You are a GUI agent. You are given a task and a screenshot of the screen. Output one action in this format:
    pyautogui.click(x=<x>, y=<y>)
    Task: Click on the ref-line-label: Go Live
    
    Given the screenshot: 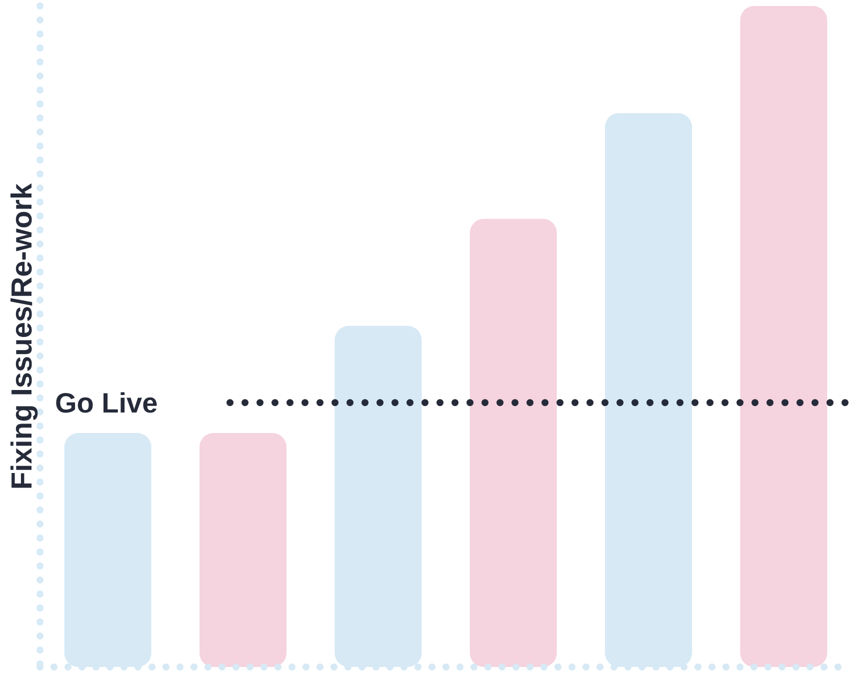 What is the action you would take?
    pyautogui.click(x=106, y=403)
    